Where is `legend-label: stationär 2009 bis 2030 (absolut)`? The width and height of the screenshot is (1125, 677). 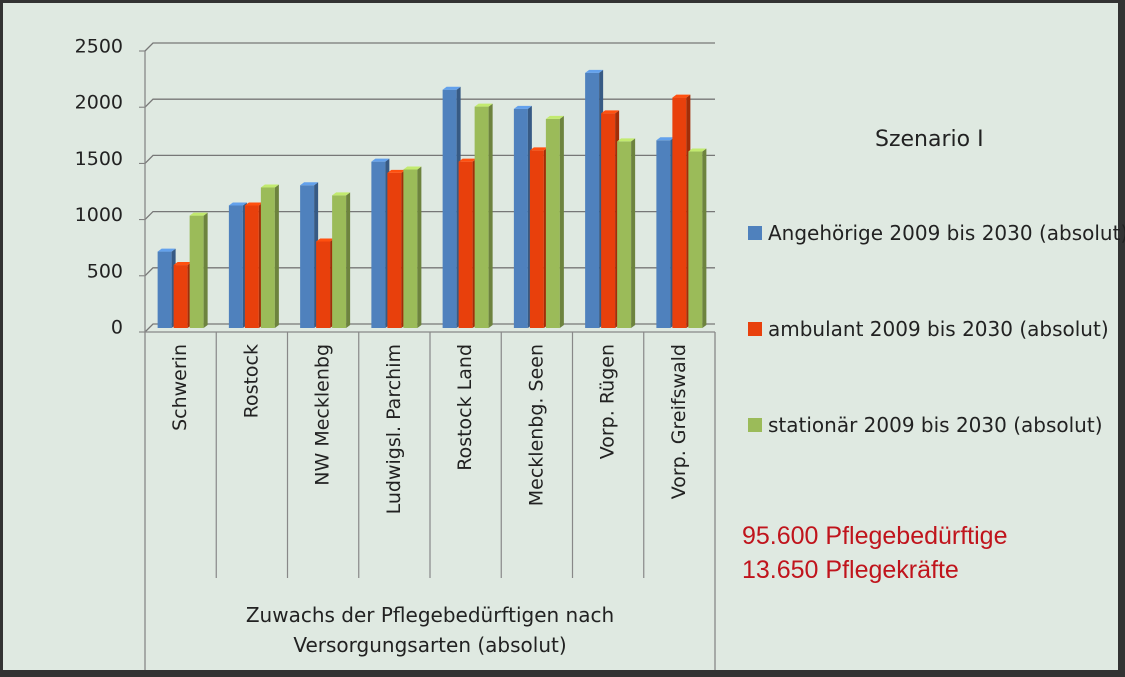 legend-label: stationär 2009 bis 2030 (absolut) is located at coordinates (935, 425).